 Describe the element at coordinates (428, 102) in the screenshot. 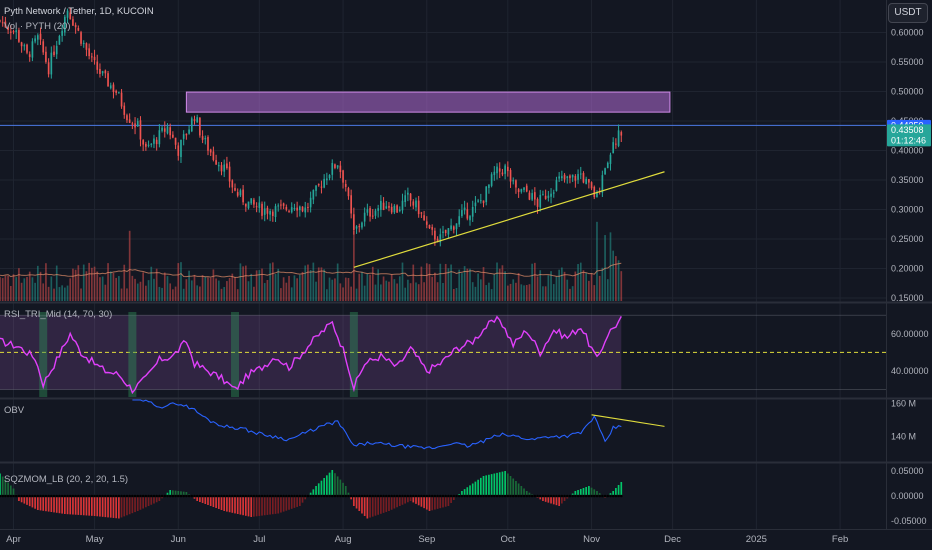

I see `resistance-zone` at that location.